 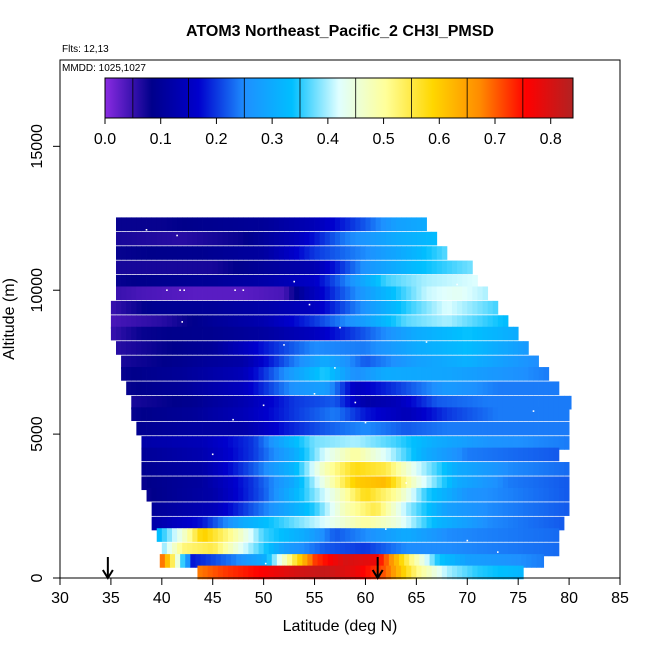 I want to click on colorbar-gradient, so click(x=339, y=98).